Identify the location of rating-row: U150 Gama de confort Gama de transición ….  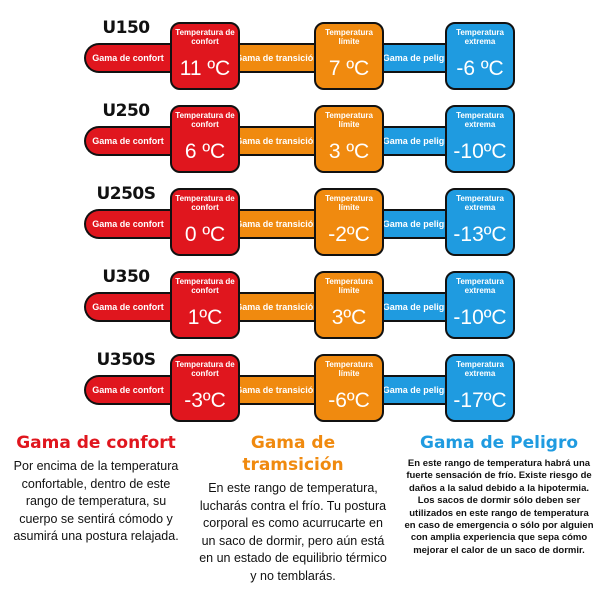
(300, 58).